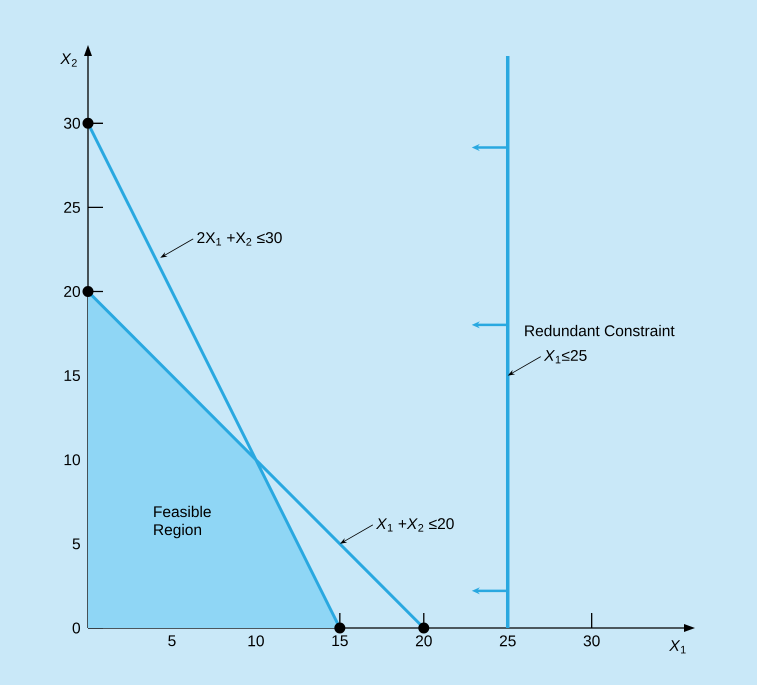 The height and width of the screenshot is (685, 757). I want to click on x-tick-label: 15, so click(340, 640).